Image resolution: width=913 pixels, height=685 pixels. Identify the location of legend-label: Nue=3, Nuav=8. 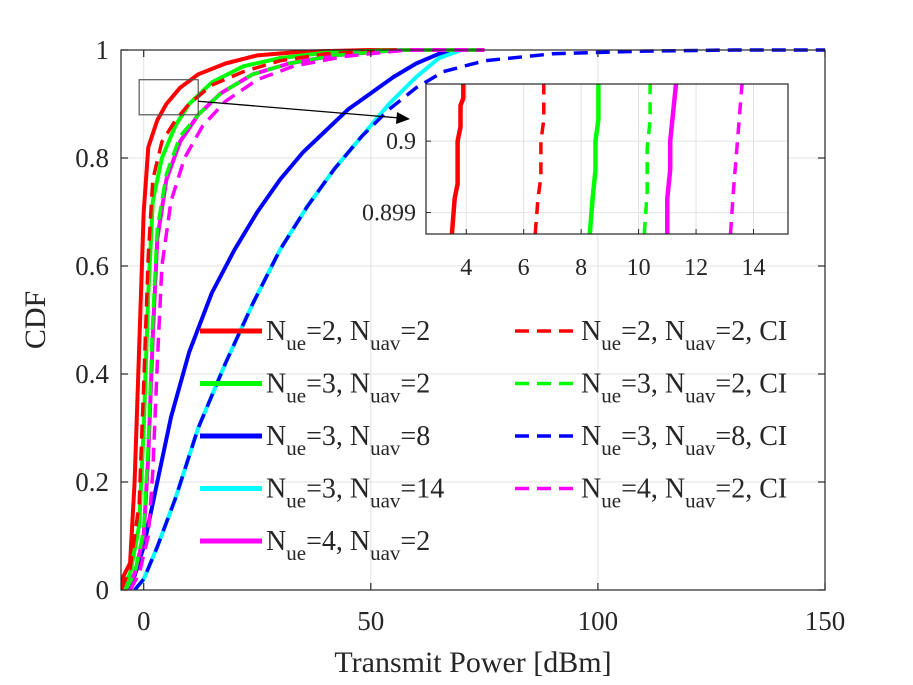
(348, 440).